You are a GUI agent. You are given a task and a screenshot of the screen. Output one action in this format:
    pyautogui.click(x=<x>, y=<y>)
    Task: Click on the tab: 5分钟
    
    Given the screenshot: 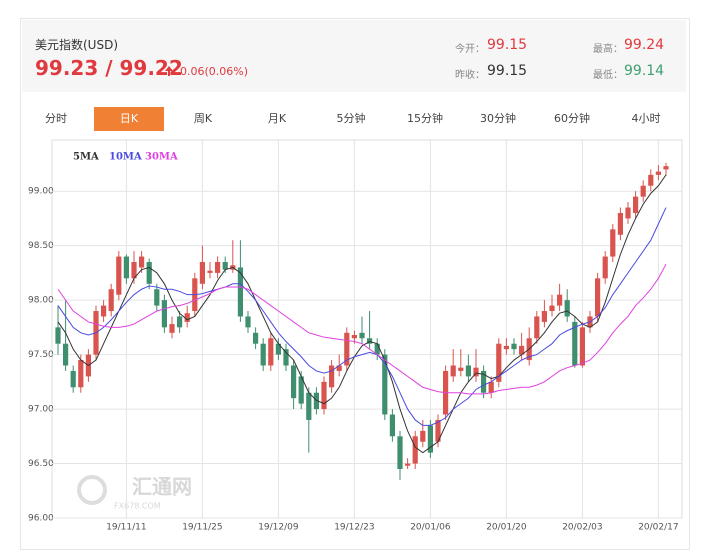 What is the action you would take?
    pyautogui.click(x=351, y=118)
    